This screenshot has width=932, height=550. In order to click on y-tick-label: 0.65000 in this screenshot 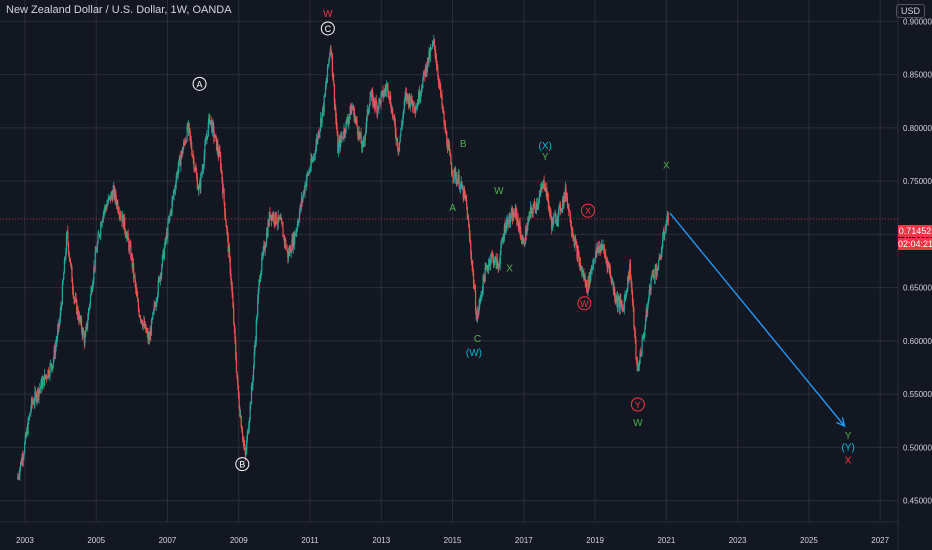, I will do `click(917, 288)`.